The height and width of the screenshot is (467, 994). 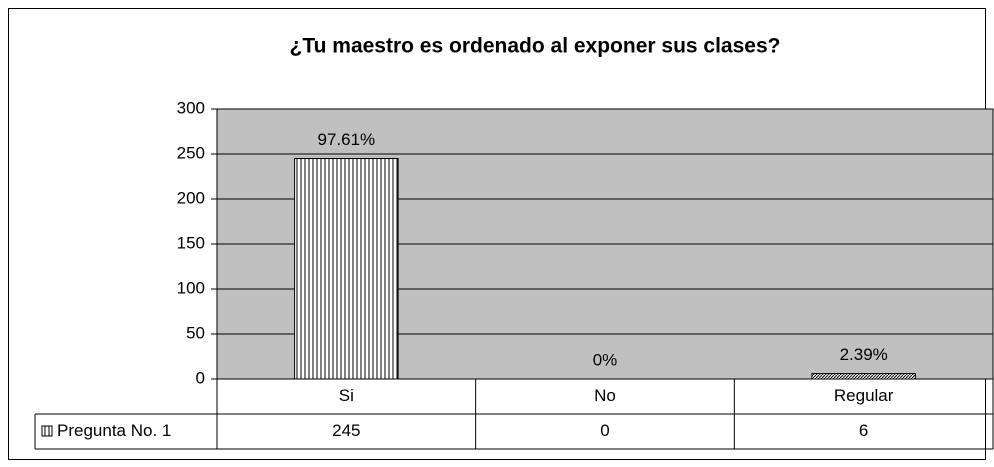 I want to click on y-tick-label: 0, so click(x=200, y=377).